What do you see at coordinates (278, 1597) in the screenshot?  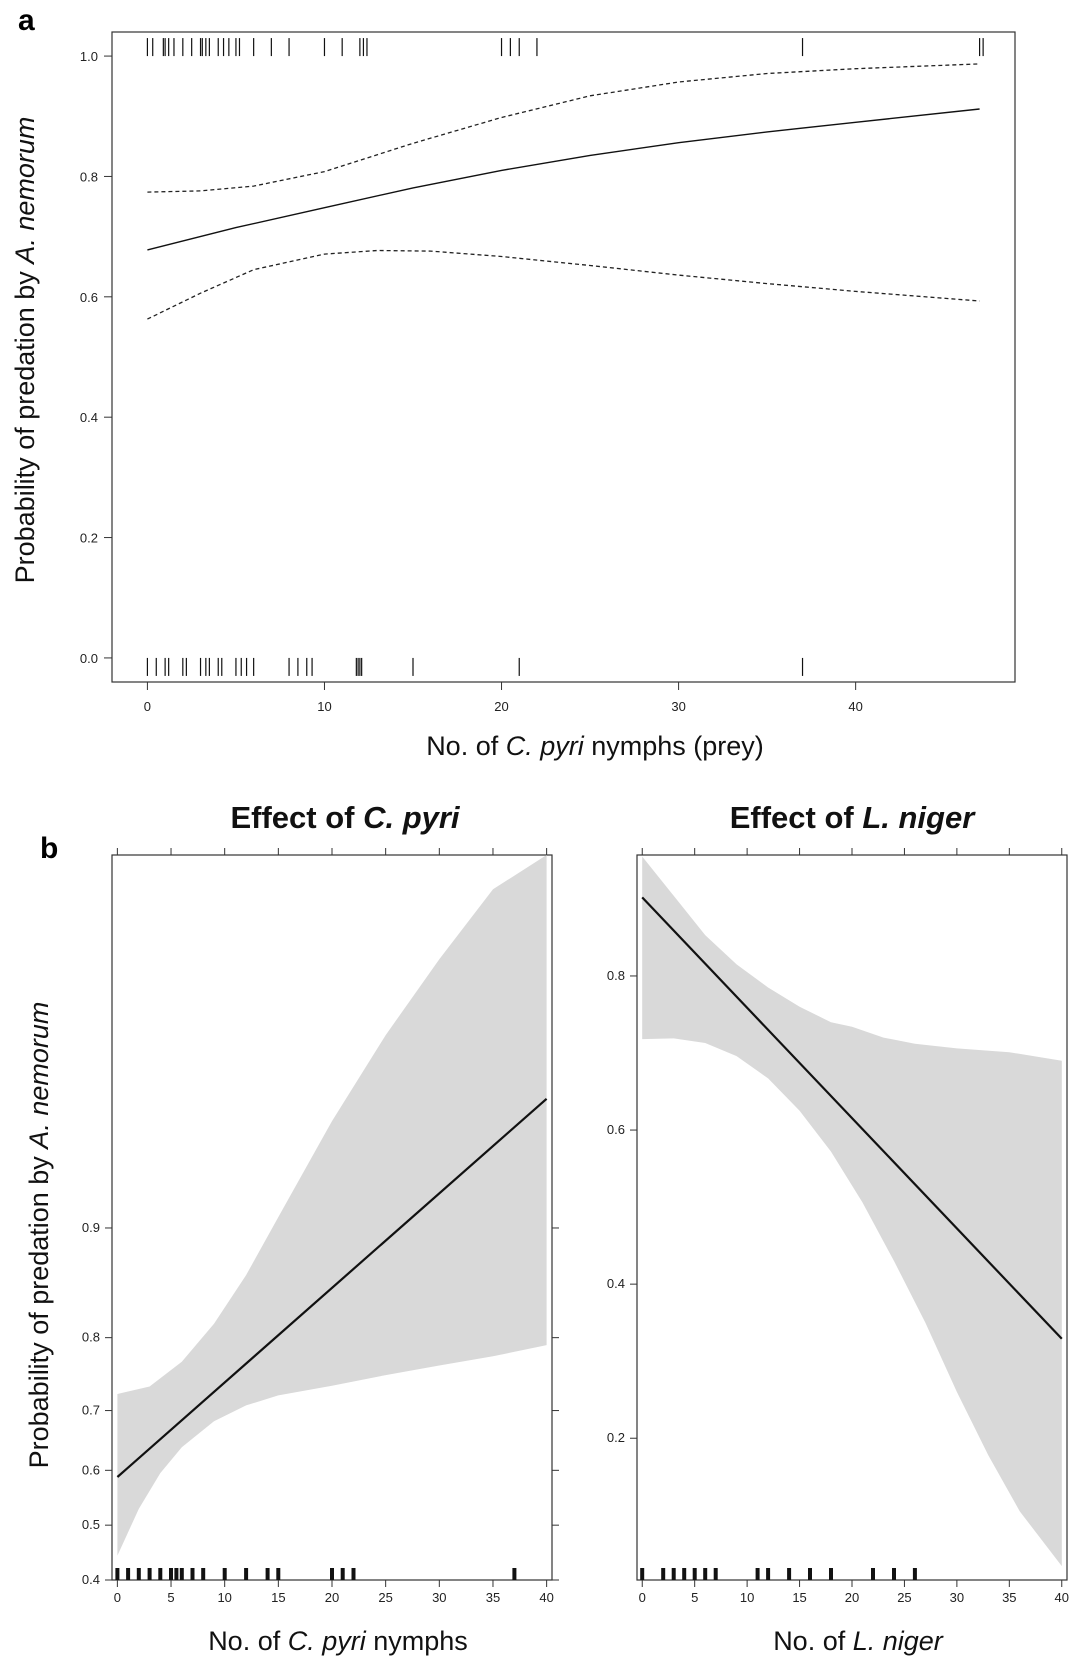 I see `bl-x-tick-label: 15` at bounding box center [278, 1597].